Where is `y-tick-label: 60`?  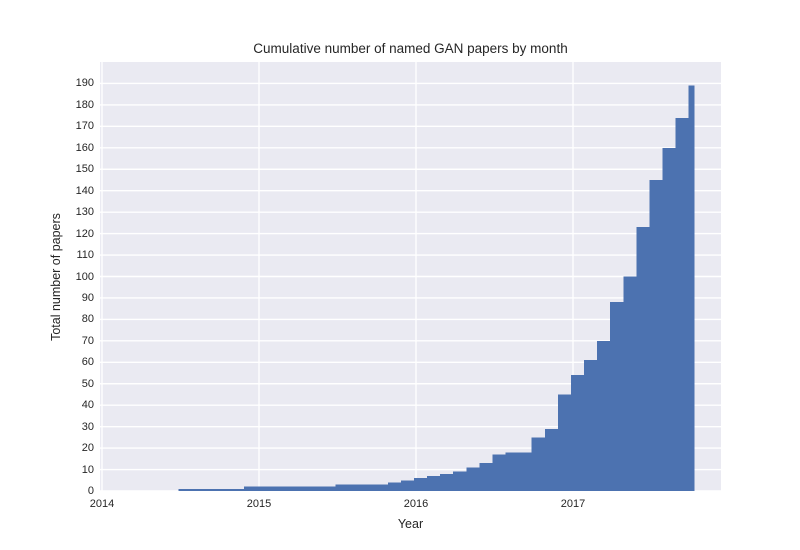
y-tick-label: 60 is located at coordinates (87, 362).